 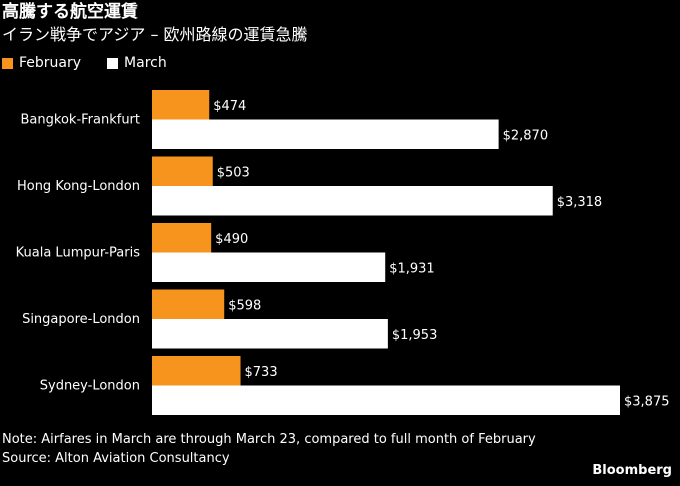 I want to click on category-label: Hong Kong-London, so click(x=78, y=186).